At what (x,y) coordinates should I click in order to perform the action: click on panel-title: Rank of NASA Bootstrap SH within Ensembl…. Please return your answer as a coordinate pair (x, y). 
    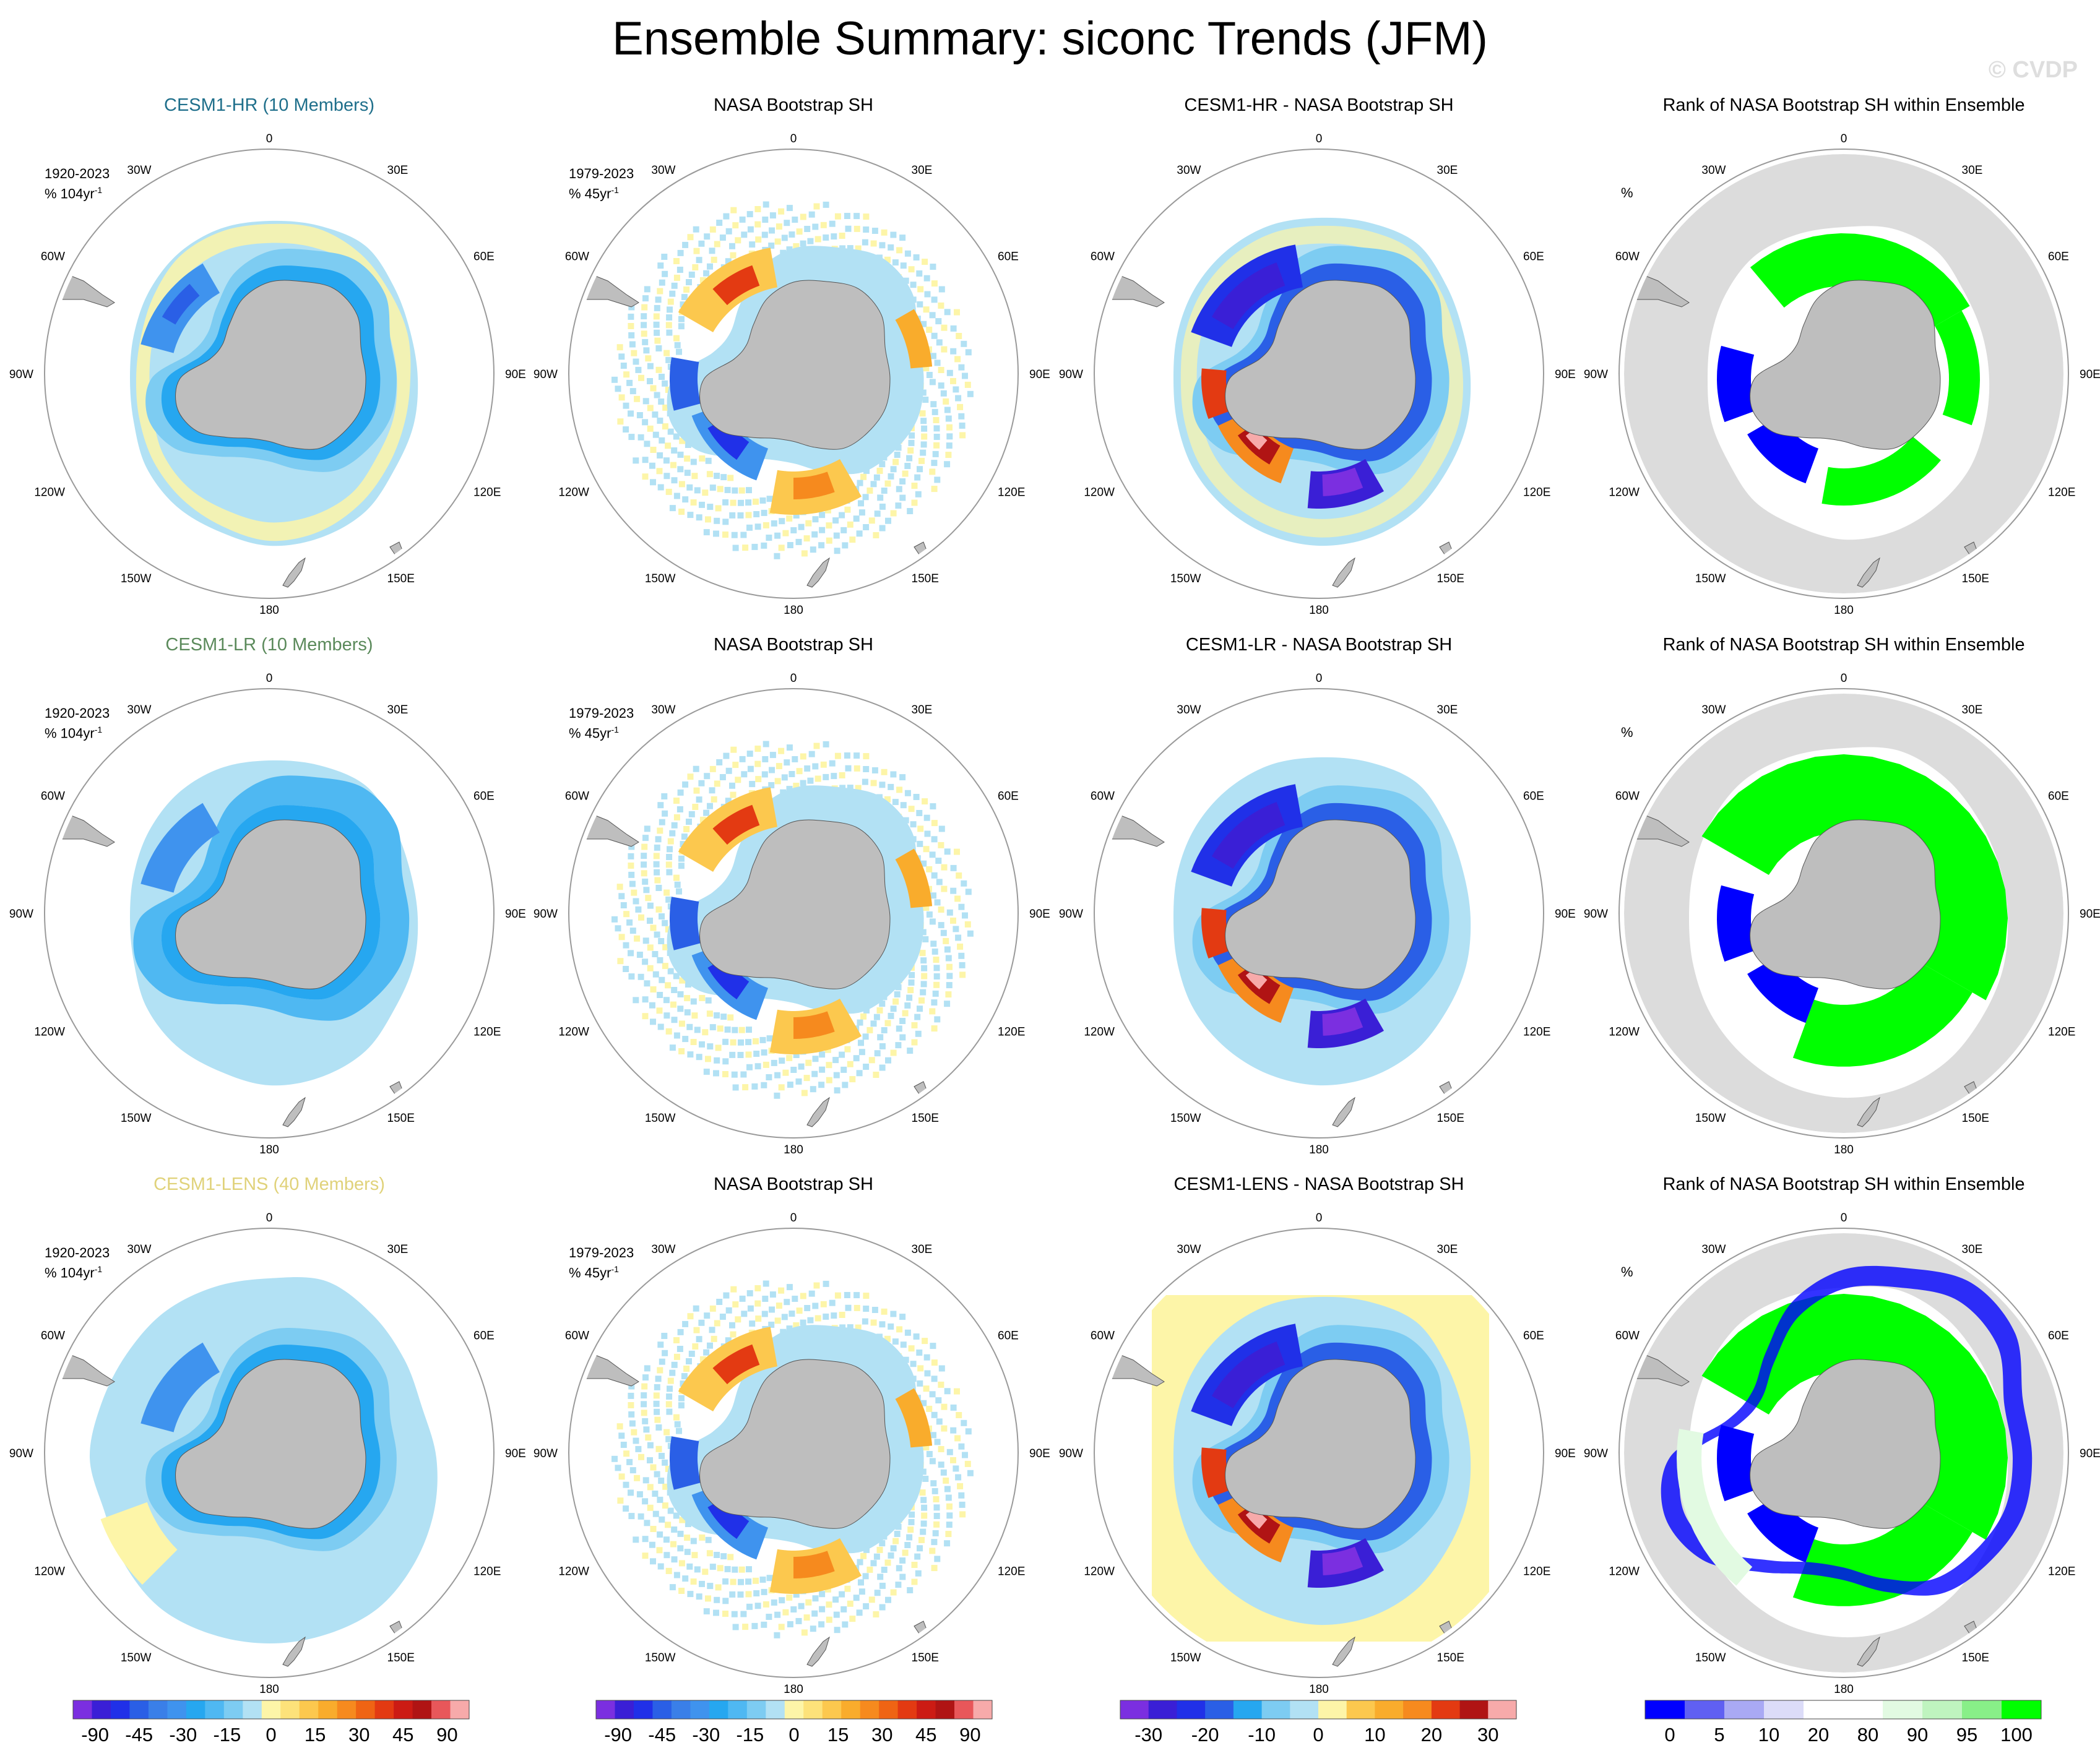
    Looking at the image, I should click on (1843, 105).